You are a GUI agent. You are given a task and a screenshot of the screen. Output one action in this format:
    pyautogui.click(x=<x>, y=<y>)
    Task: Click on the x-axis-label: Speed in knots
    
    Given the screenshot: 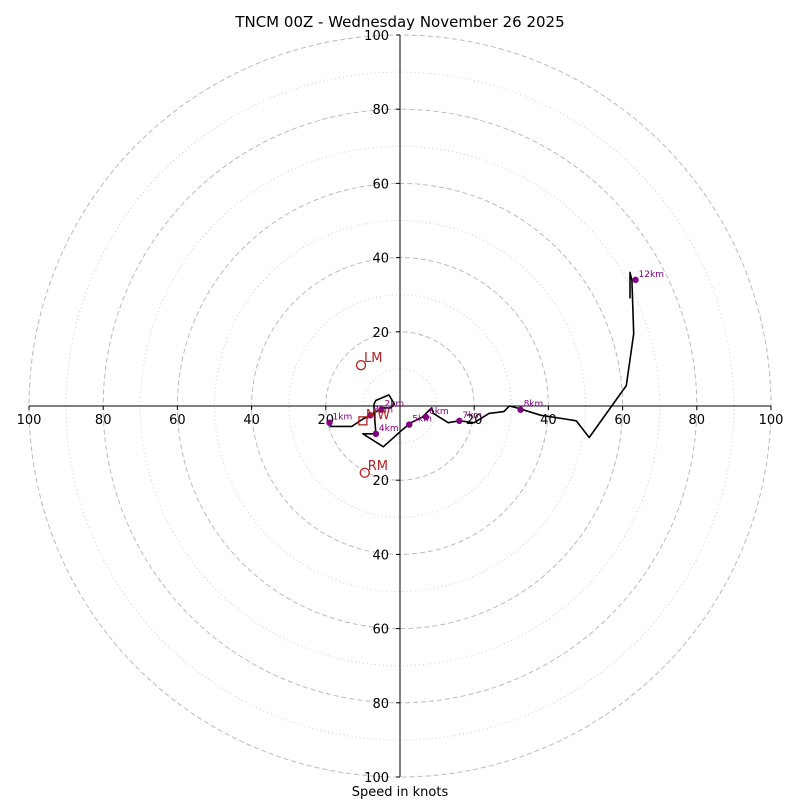 What is the action you would take?
    pyautogui.click(x=400, y=792)
    